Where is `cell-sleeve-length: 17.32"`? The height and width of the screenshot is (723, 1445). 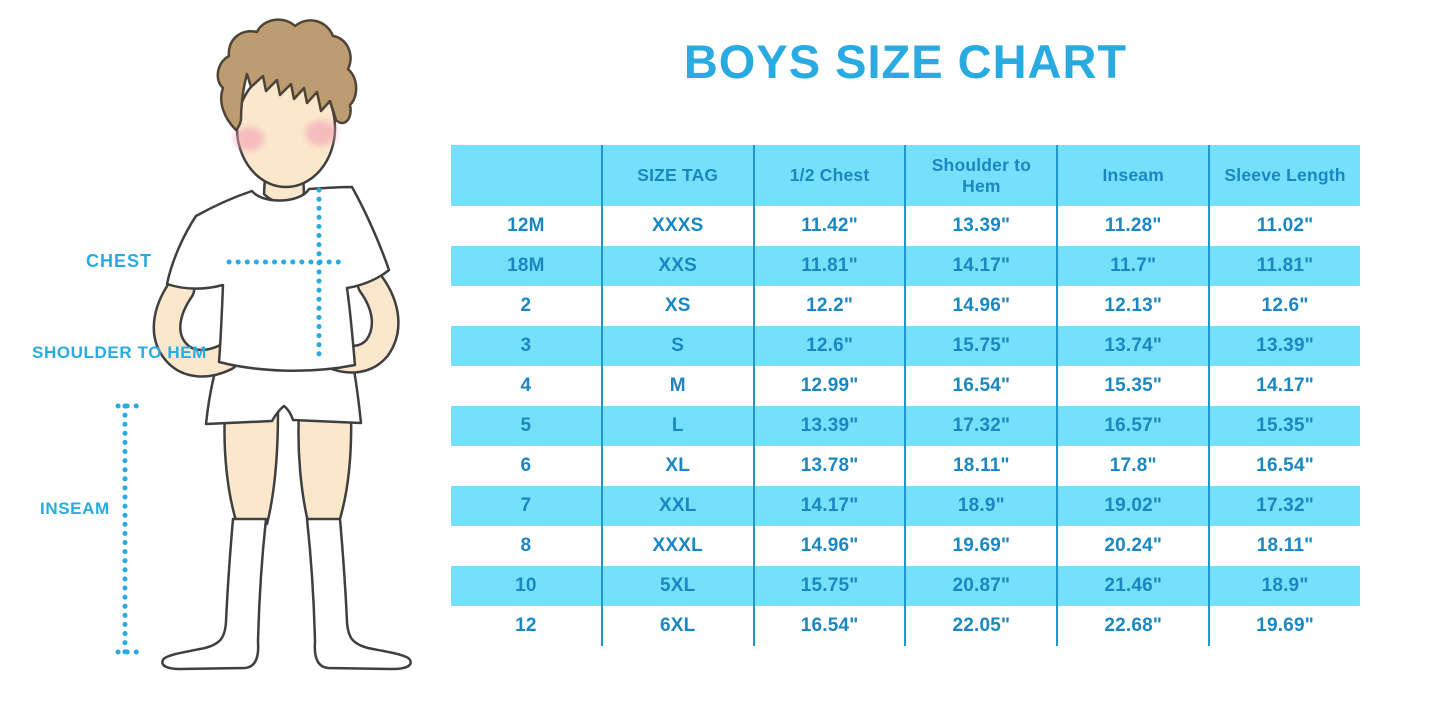 cell-sleeve-length: 17.32" is located at coordinates (1284, 506).